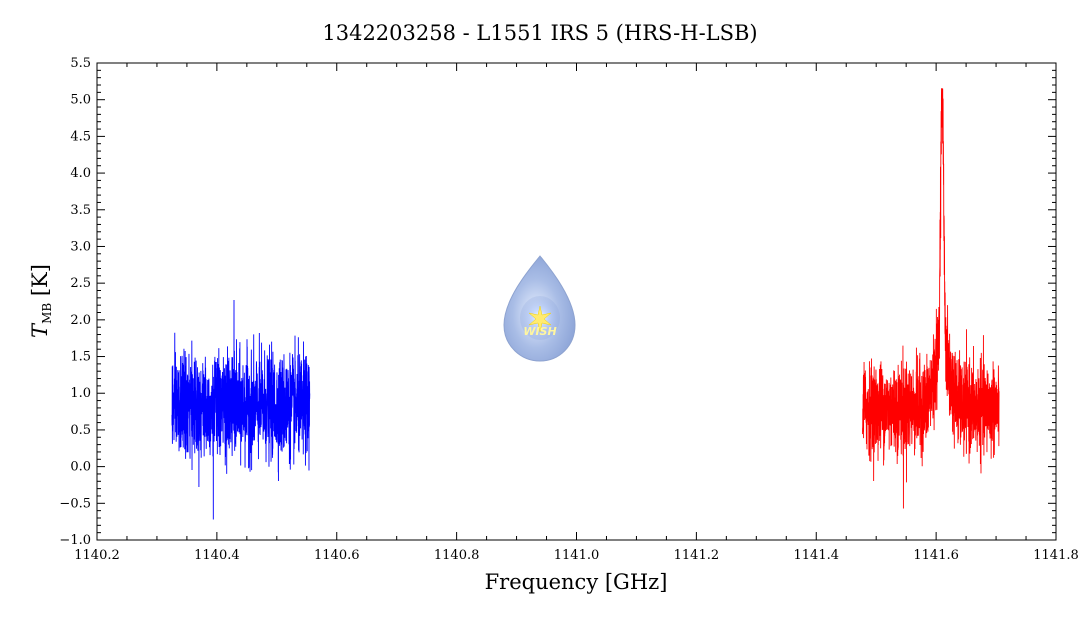 This screenshot has width=1080, height=618. What do you see at coordinates (80, 467) in the screenshot?
I see `y-tick-label: 0.0` at bounding box center [80, 467].